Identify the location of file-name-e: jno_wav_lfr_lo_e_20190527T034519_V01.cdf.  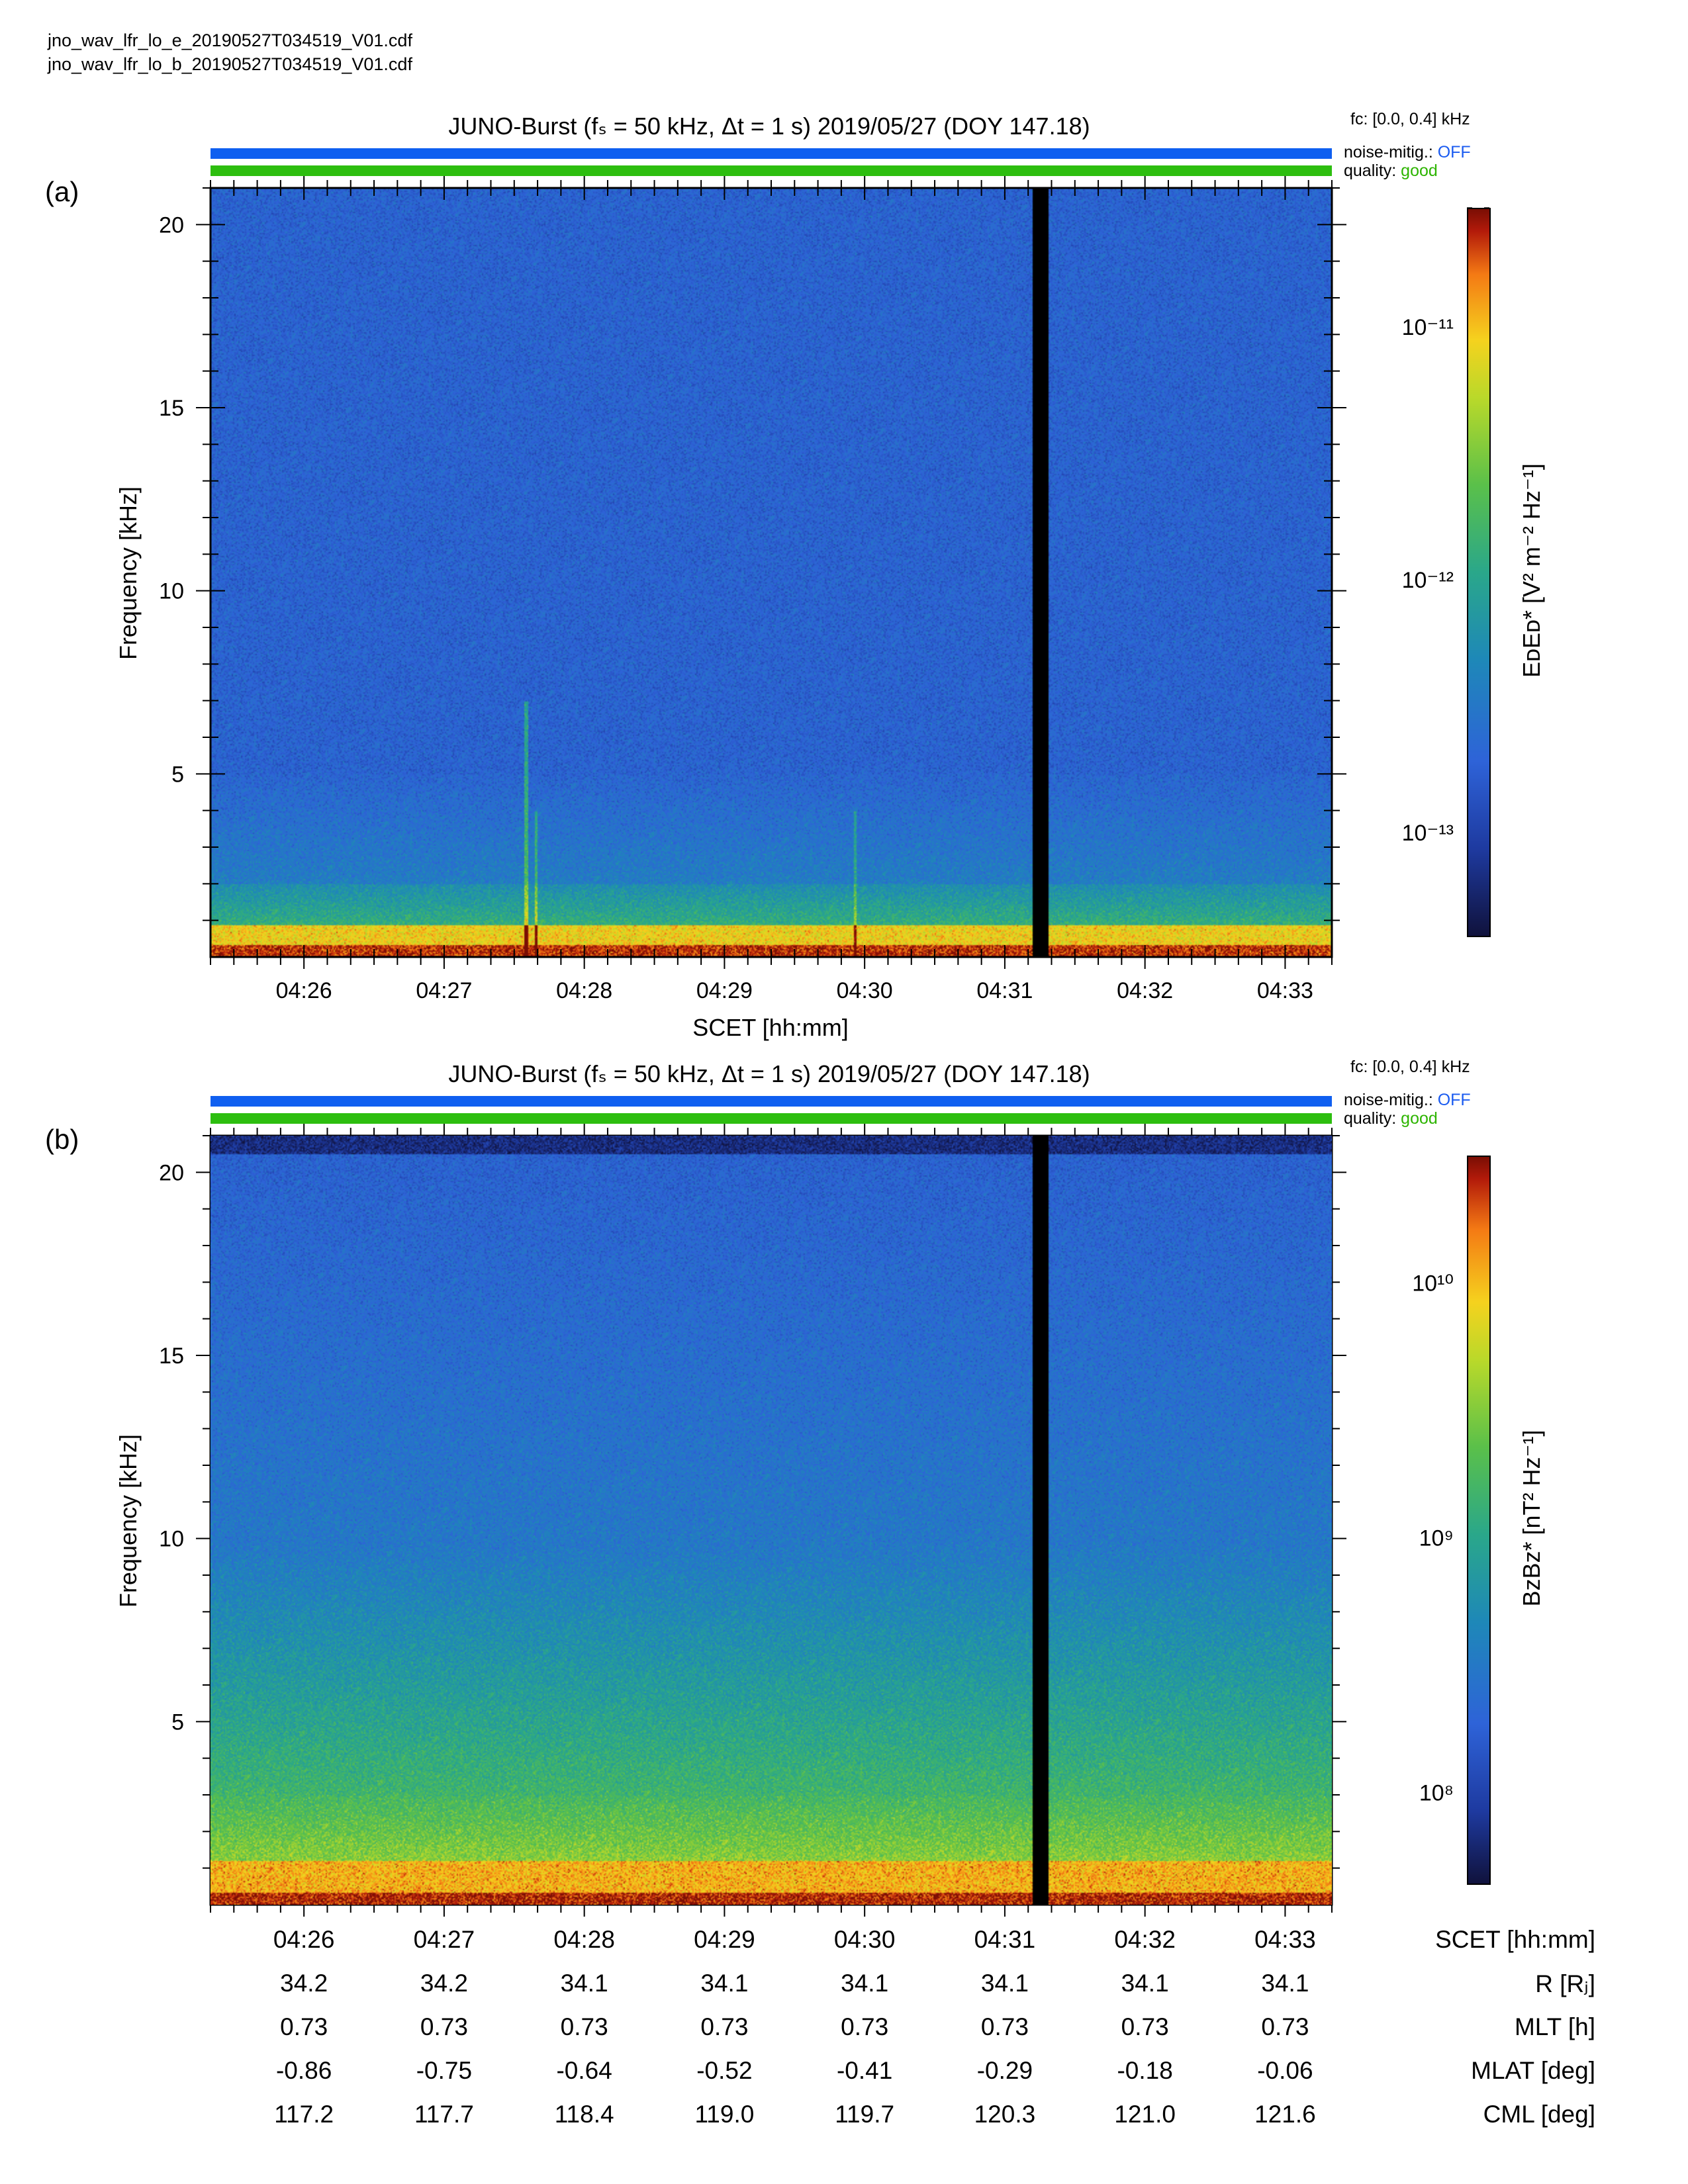
(230, 40).